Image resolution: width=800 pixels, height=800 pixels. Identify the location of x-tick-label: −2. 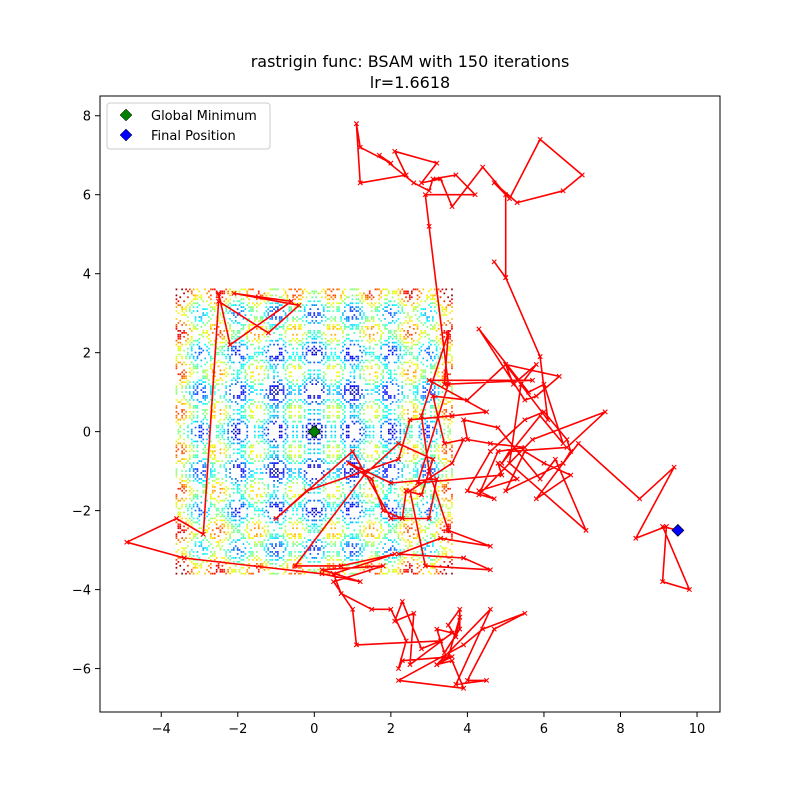
(237, 729).